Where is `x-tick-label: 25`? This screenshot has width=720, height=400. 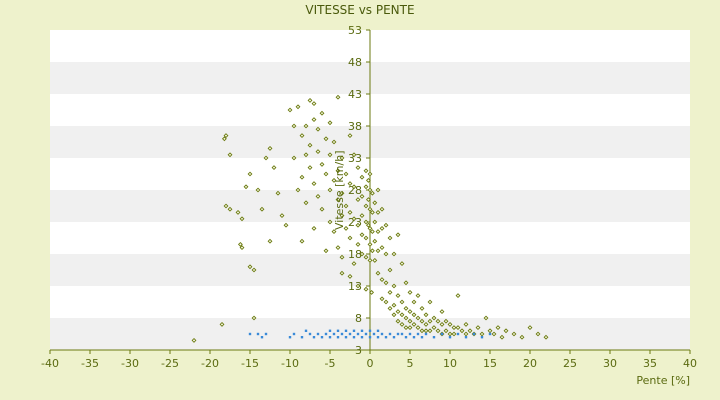
x-tick-label: 25 is located at coordinates (570, 363).